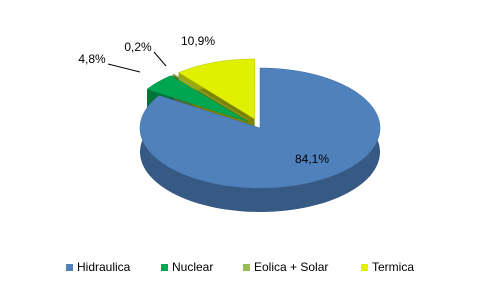  I want to click on data-label: 0,2%, so click(138, 47).